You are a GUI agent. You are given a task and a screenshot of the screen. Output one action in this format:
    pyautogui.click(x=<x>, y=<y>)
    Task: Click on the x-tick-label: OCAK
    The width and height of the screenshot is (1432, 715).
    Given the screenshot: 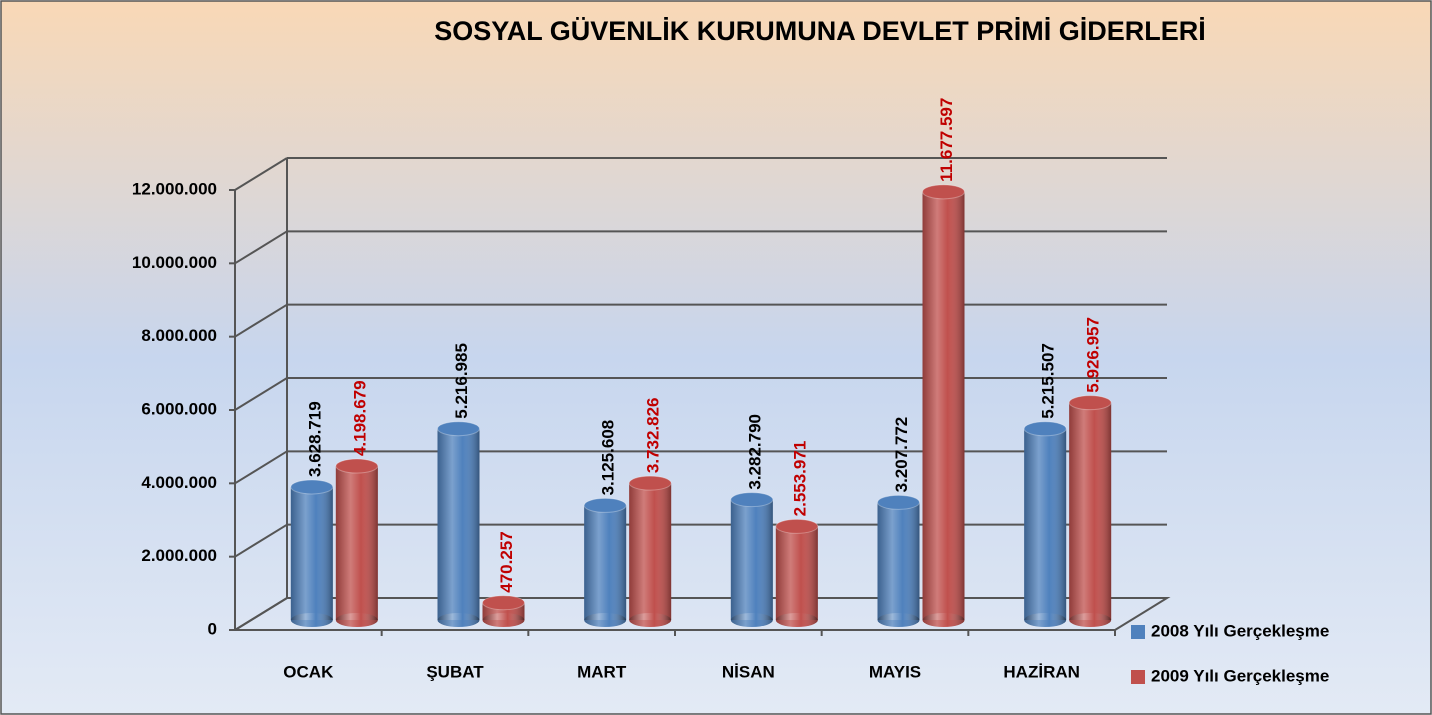 What is the action you would take?
    pyautogui.click(x=308, y=671)
    